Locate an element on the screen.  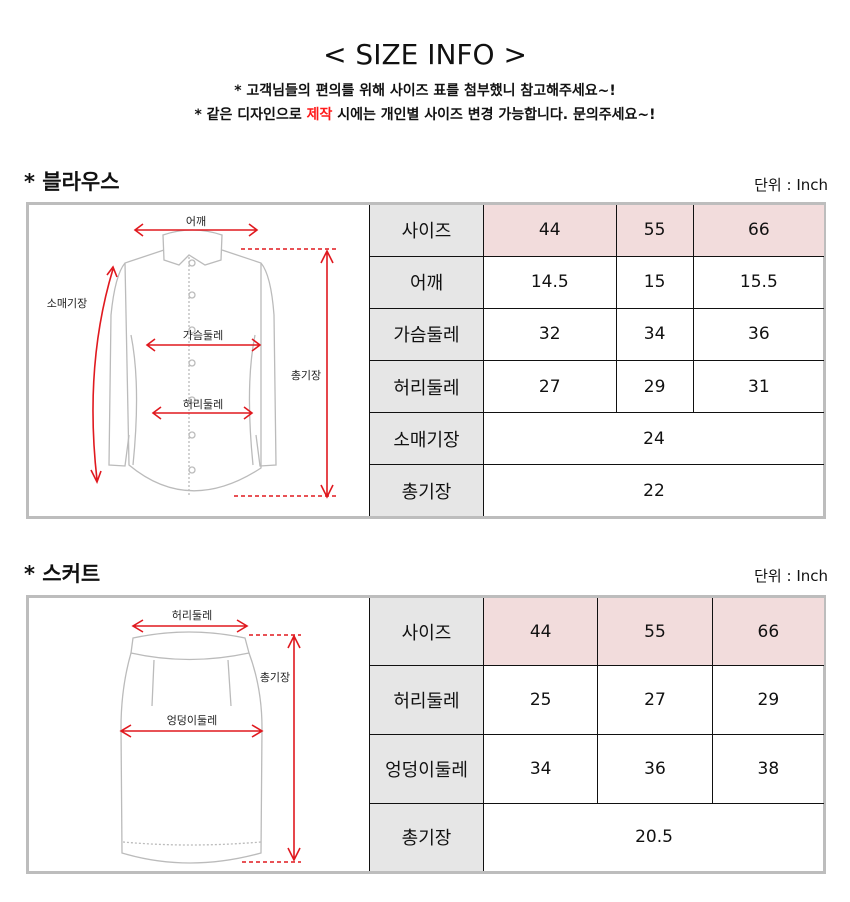
table-row: 총기장 20.5 is located at coordinates (596, 836).